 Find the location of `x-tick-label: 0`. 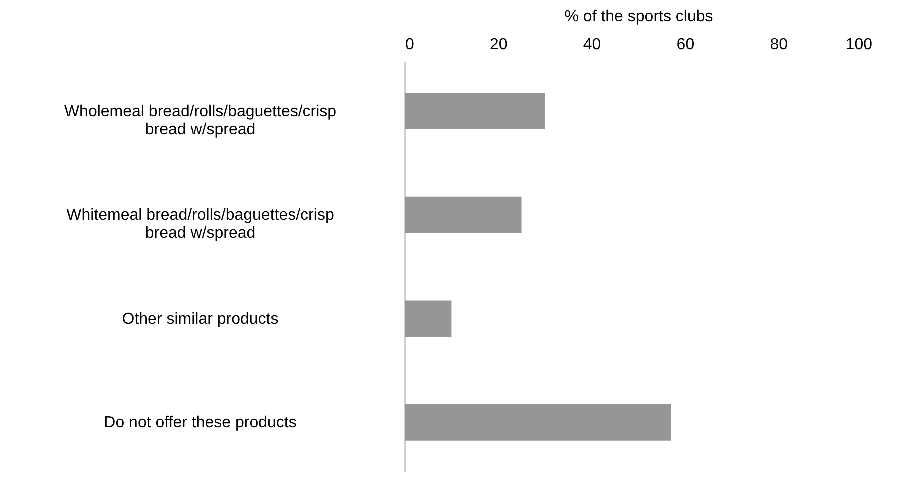

x-tick-label: 0 is located at coordinates (410, 45).